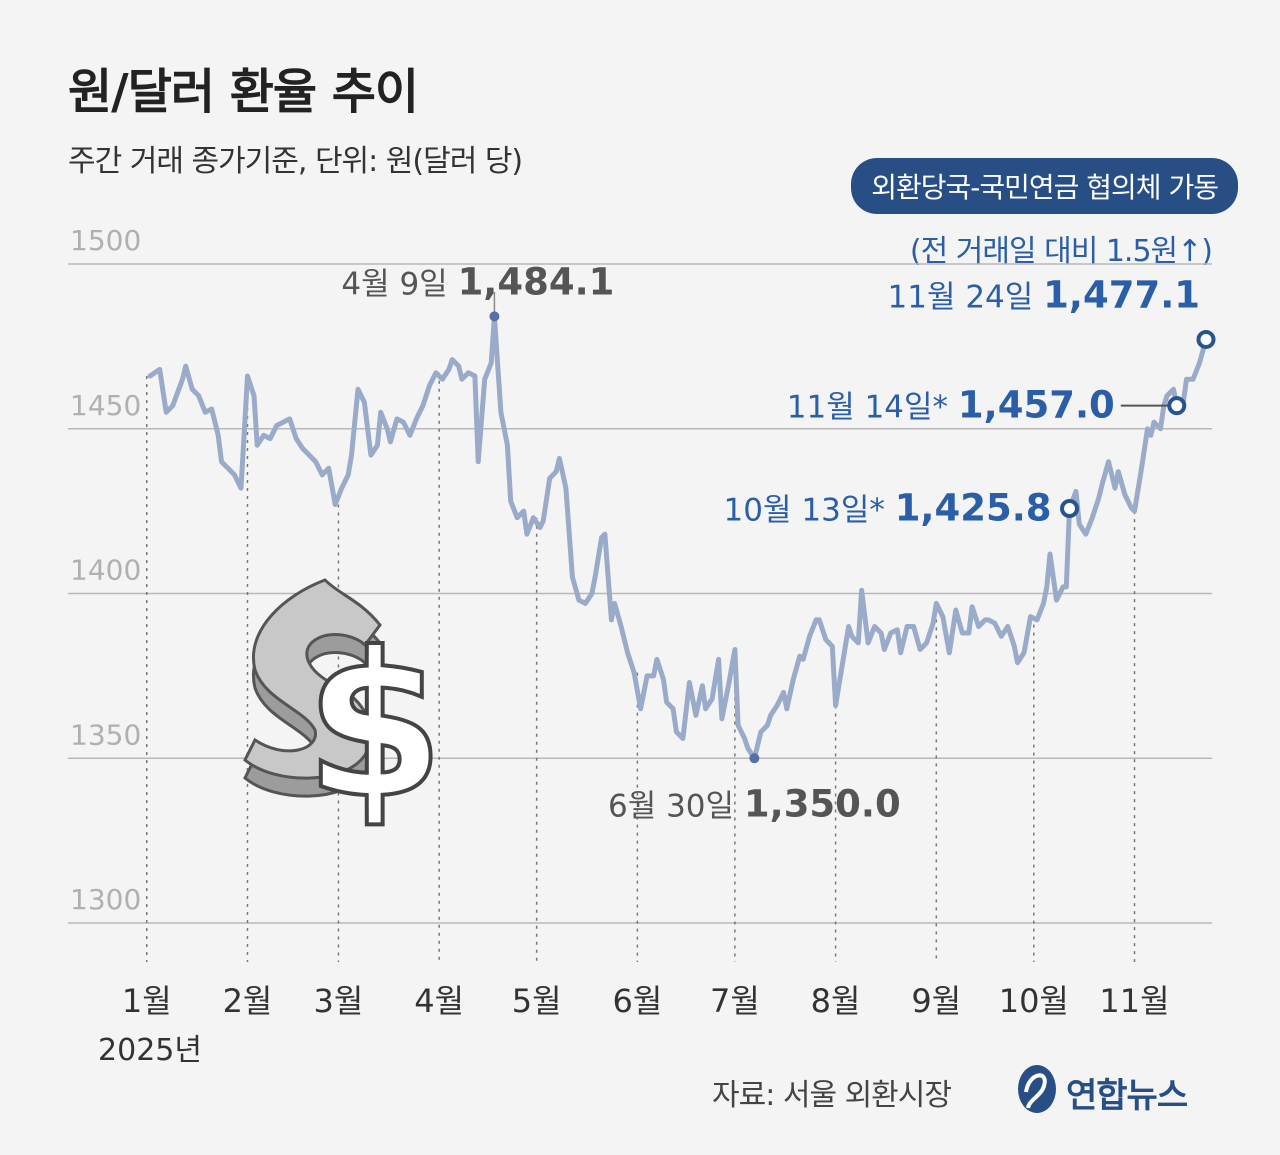 The width and height of the screenshot is (1280, 1155). Describe the element at coordinates (399, 284) in the screenshot. I see `annotation-date: 4월 9일` at that location.